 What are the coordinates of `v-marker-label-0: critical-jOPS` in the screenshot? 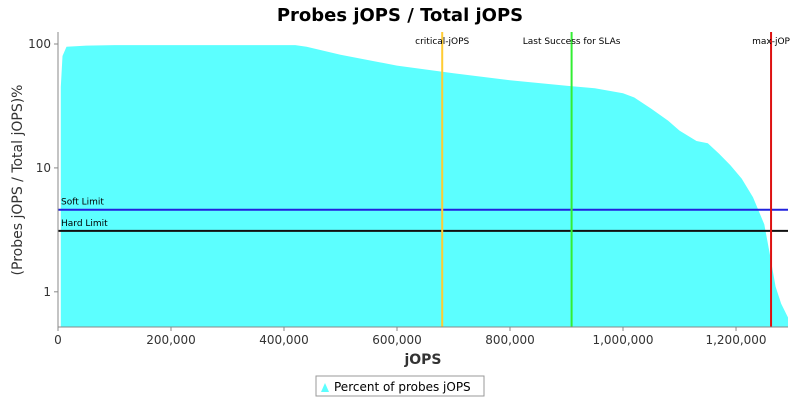 It's located at (442, 42).